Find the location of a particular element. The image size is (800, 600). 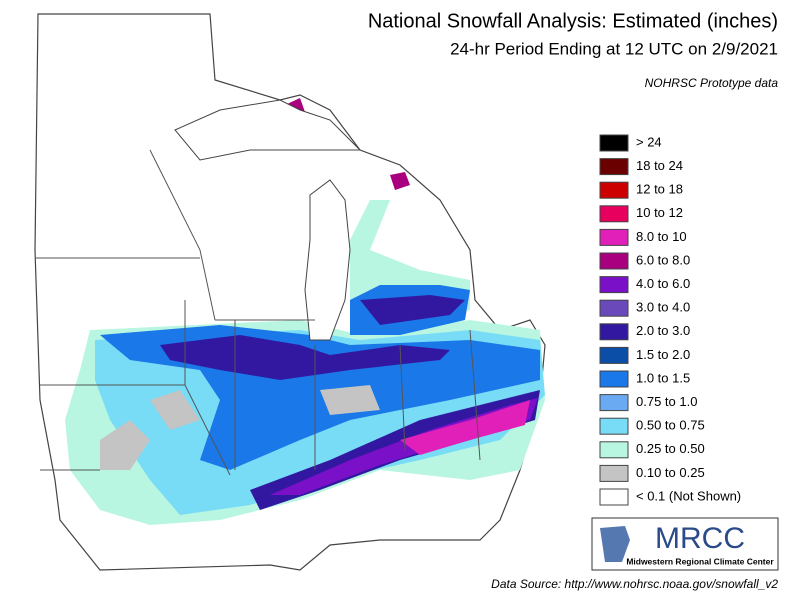

legend-label: 0.75 to 1.0 is located at coordinates (666, 401).